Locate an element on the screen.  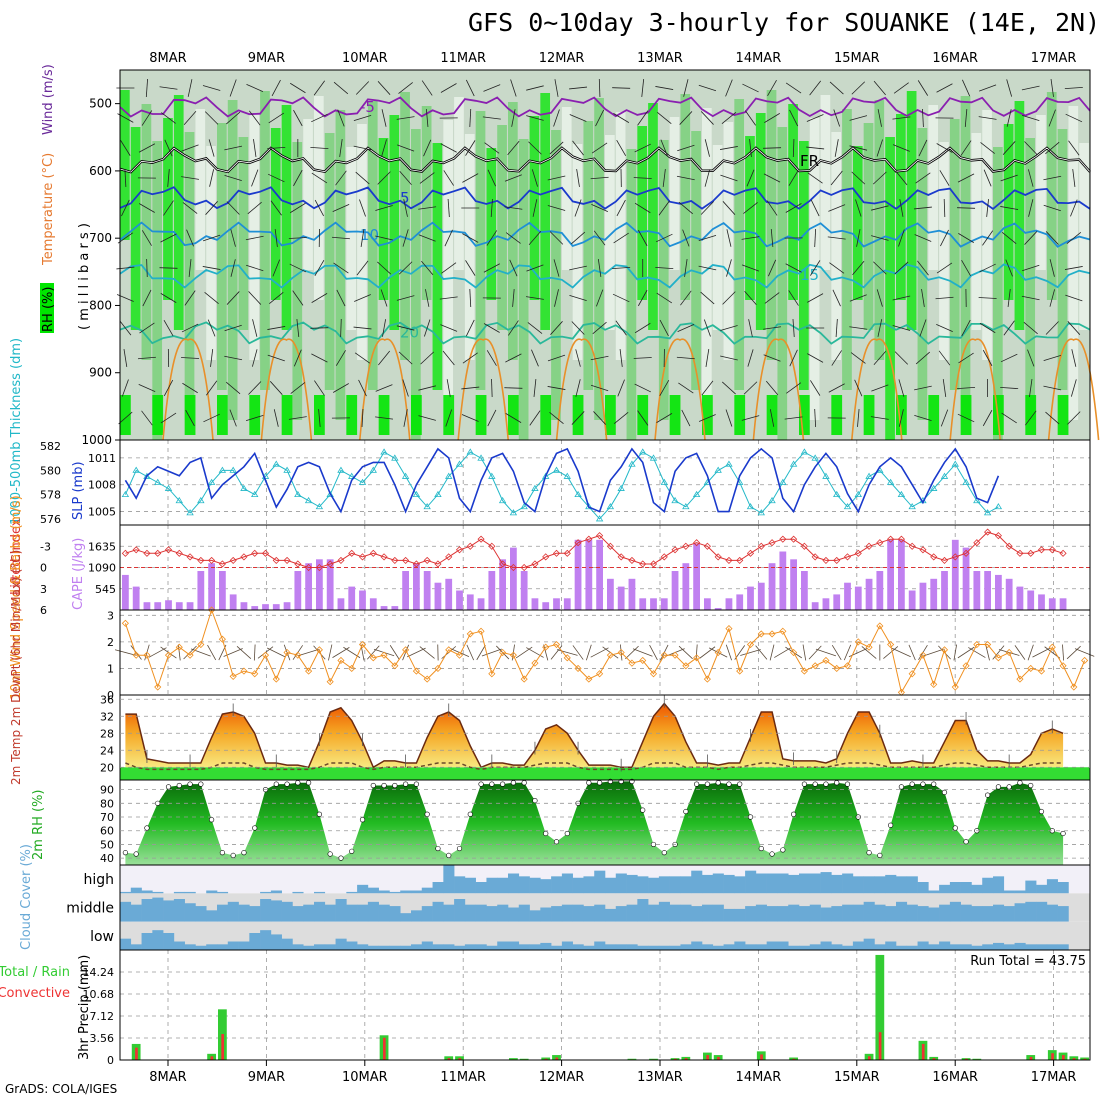
temp-line is located at coordinates (594, 735).